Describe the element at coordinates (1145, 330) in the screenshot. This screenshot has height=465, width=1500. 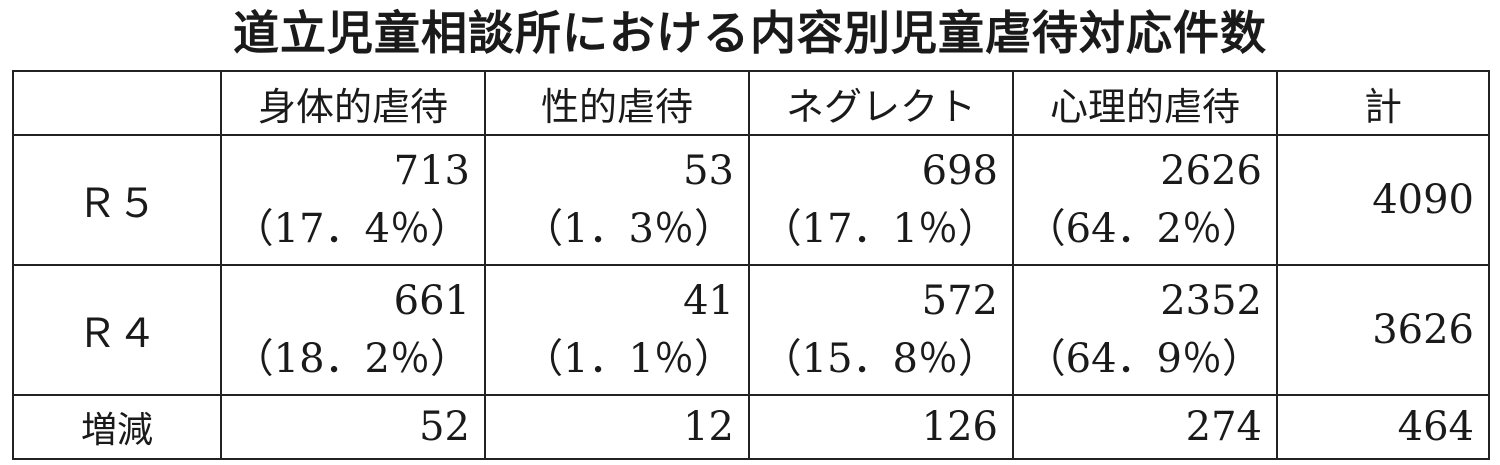
I see `table-cell: 2352 （64．9％）` at that location.